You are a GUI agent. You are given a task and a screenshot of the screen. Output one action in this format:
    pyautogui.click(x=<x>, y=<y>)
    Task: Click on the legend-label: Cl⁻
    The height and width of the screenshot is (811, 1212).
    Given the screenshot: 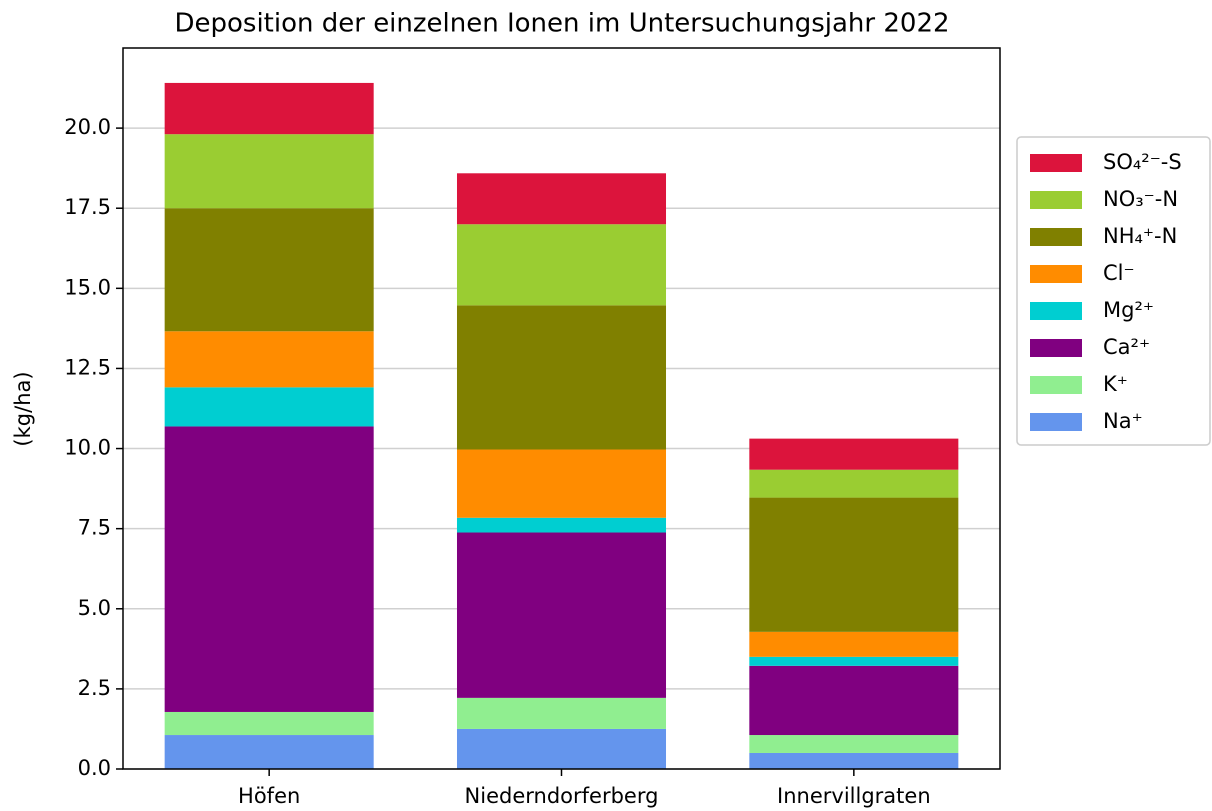 What is the action you would take?
    pyautogui.click(x=1119, y=273)
    